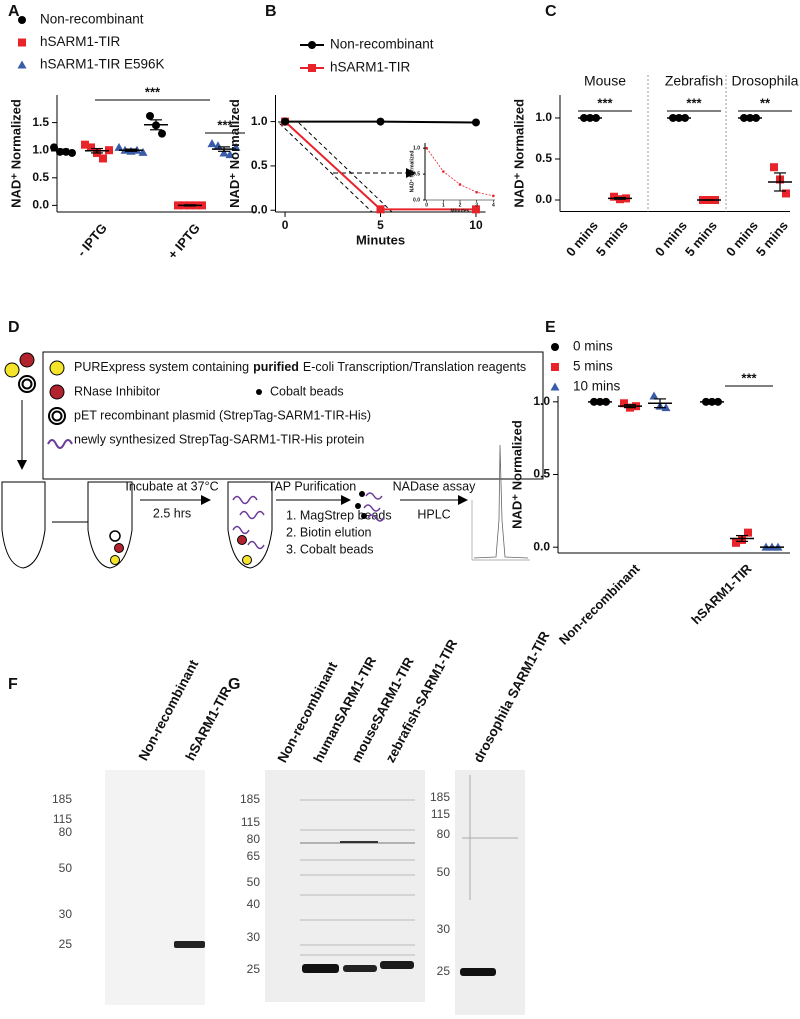 The image size is (800, 1019). I want to click on step-text: 2. Biotin elution, so click(329, 532).